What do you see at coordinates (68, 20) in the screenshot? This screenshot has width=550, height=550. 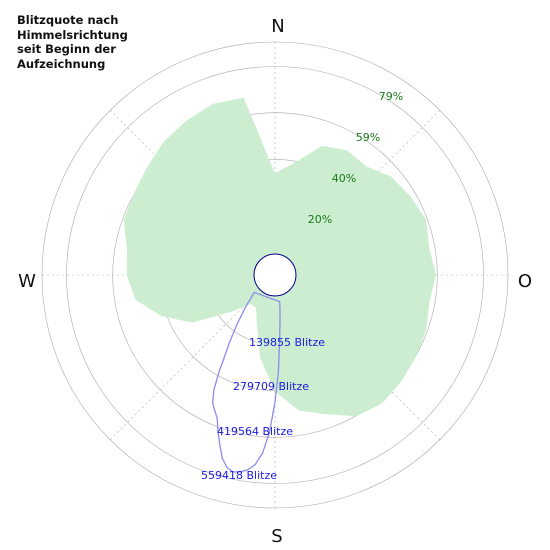 I see `title-line-1: Blitzquote nach` at bounding box center [68, 20].